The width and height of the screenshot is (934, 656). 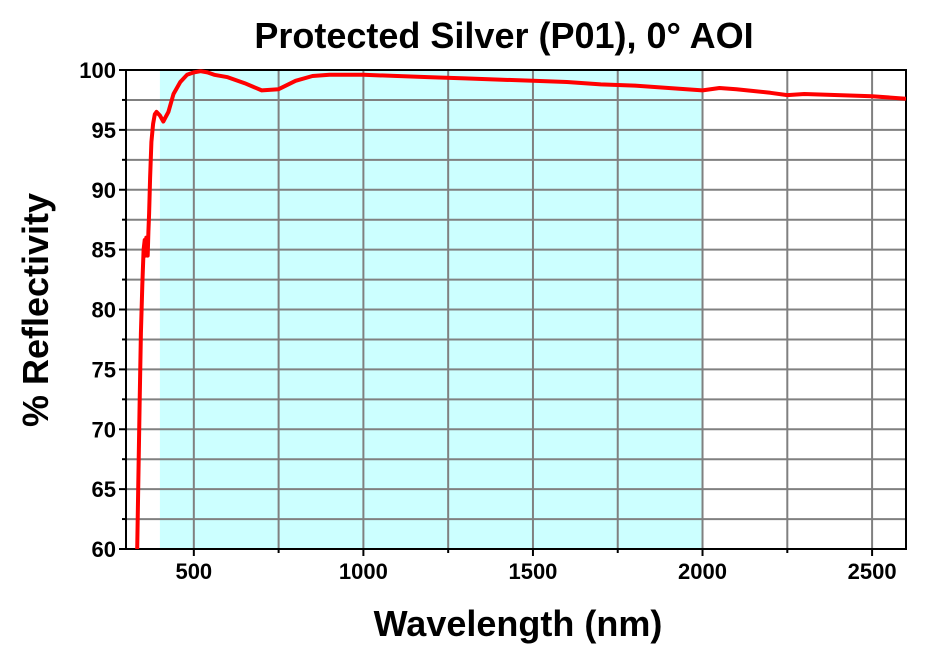 I want to click on y-tick-label: 65, so click(x=104, y=489).